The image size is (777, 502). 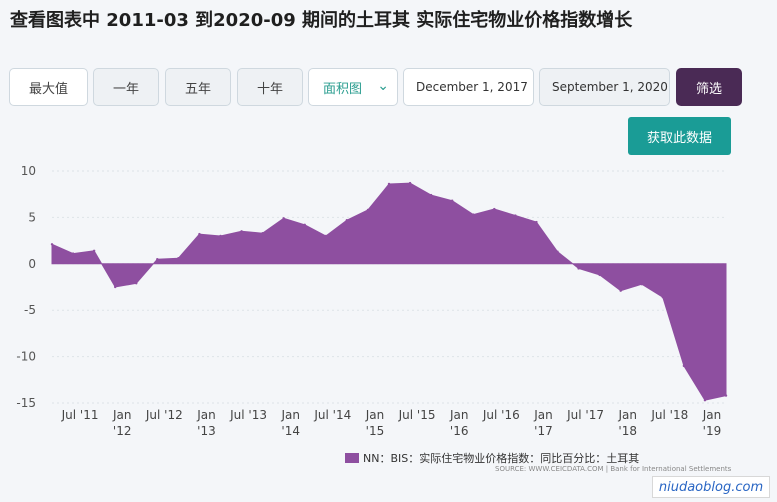 What do you see at coordinates (375, 431) in the screenshot?
I see `x-tick-label-year: '15` at bounding box center [375, 431].